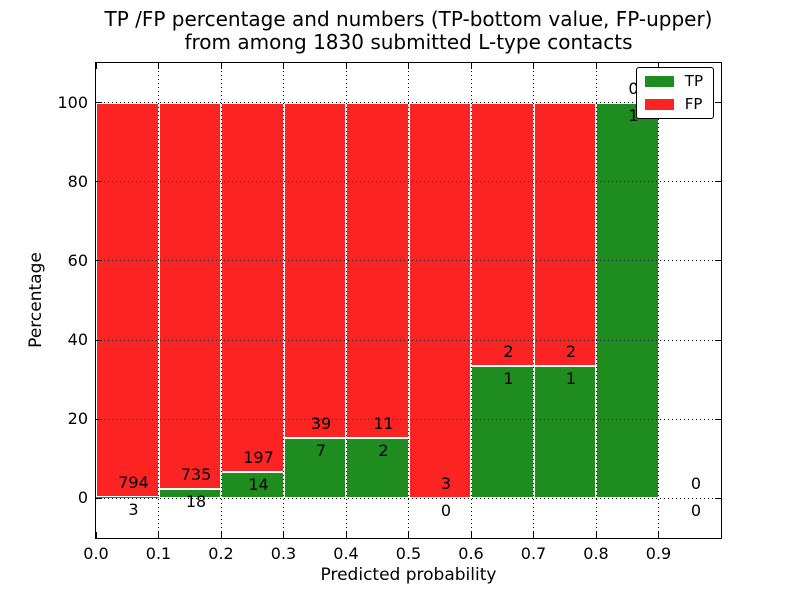 The width and height of the screenshot is (800, 600). I want to click on tp-count-label: 7, so click(321, 451).